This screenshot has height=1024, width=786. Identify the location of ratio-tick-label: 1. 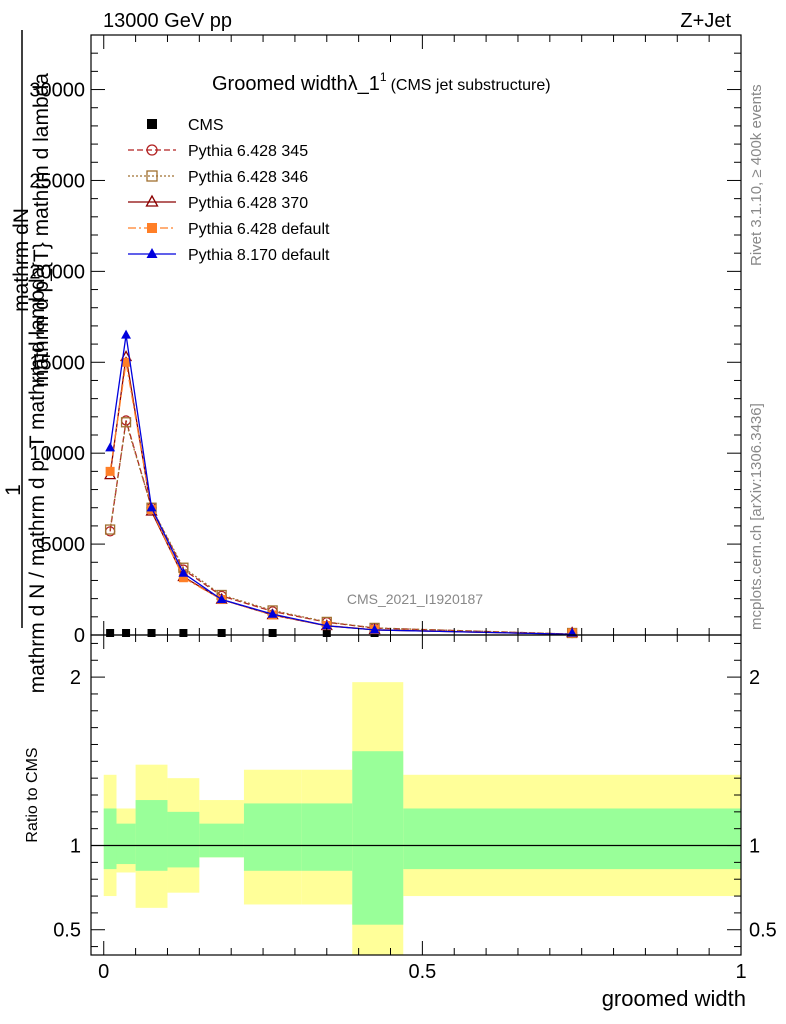
(75, 847).